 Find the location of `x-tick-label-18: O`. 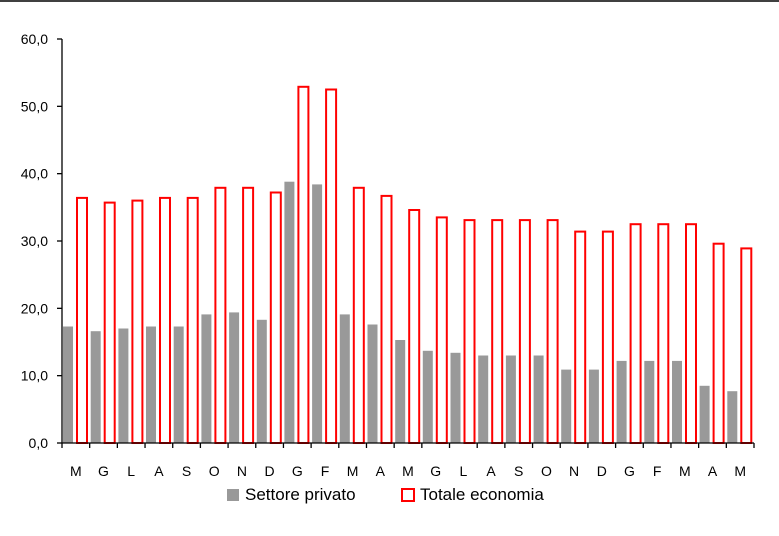

x-tick-label-18: O is located at coordinates (546, 471).